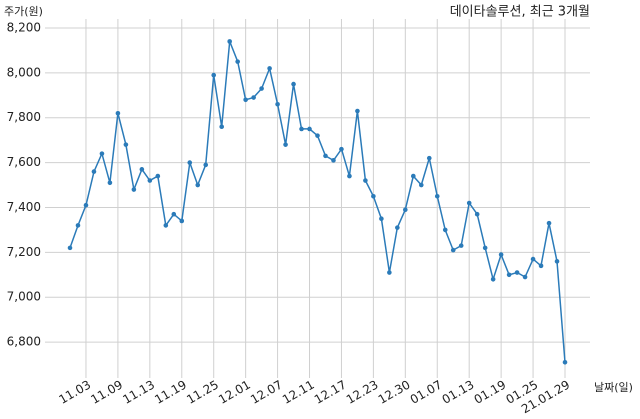 Image resolution: width=640 pixels, height=419 pixels. I want to click on x-tick-label: 11.03, so click(74, 392).